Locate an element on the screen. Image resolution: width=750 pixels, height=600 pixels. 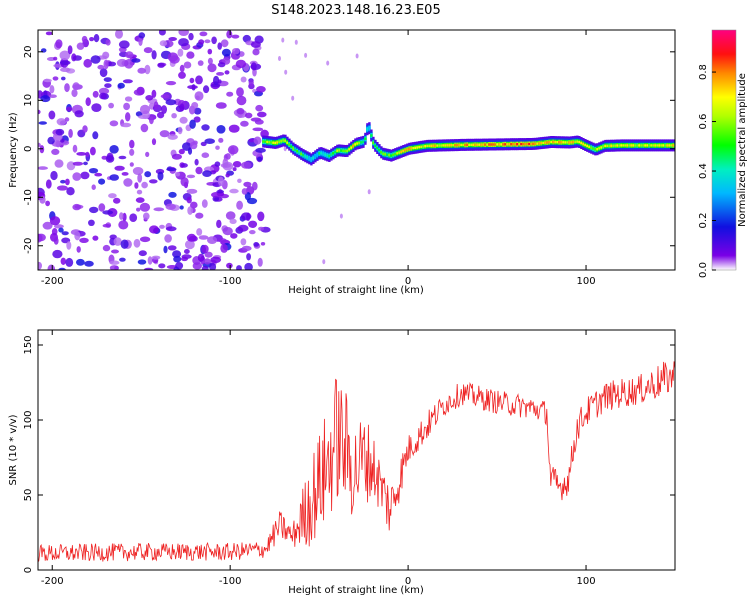
colorbar-tick-label: 0.0 is located at coordinates (703, 270).